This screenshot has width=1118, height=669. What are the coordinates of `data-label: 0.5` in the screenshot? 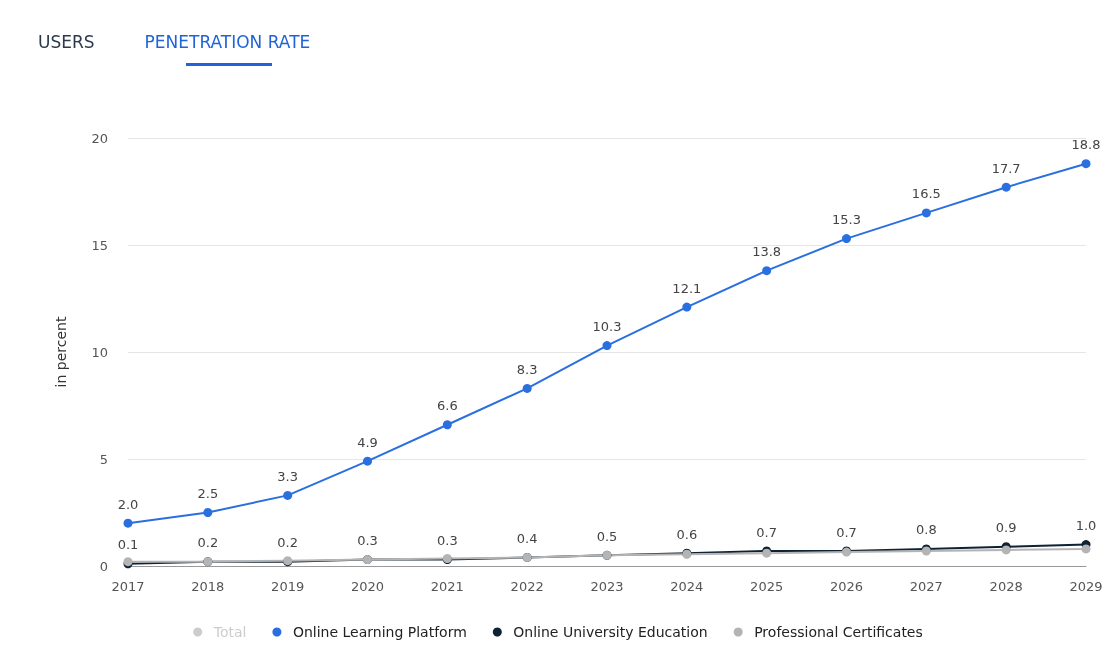 It's located at (607, 536).